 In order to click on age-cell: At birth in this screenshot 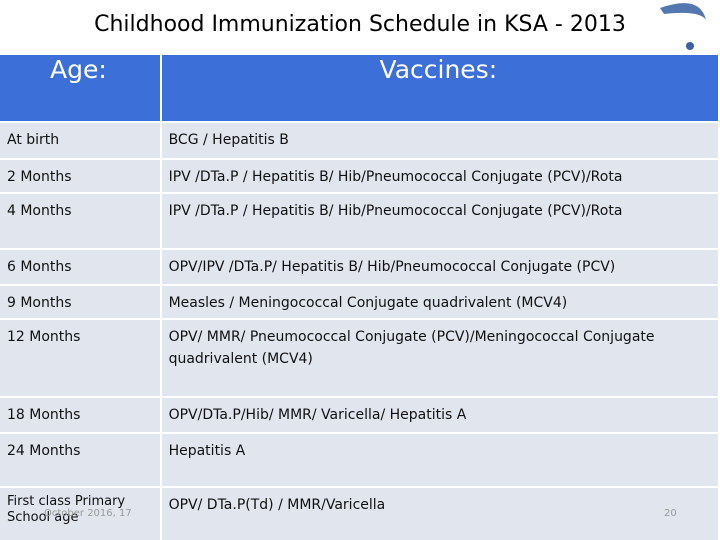, I will do `click(80, 140)`.